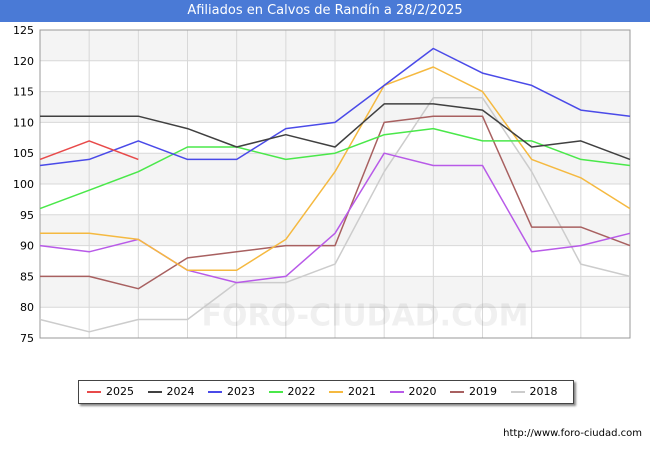 This screenshot has width=650, height=450. I want to click on legend-label: 2022, so click(301, 391).